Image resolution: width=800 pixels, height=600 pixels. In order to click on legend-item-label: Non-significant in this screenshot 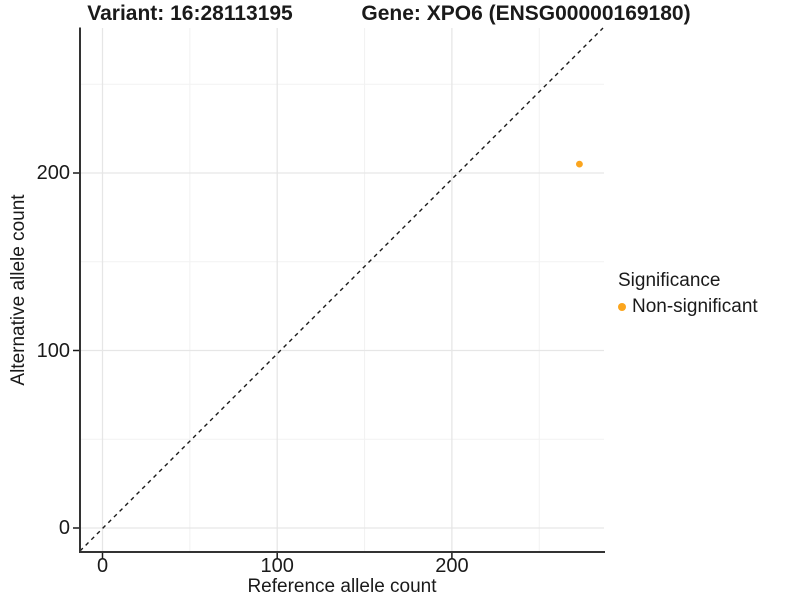, I will do `click(695, 306)`.